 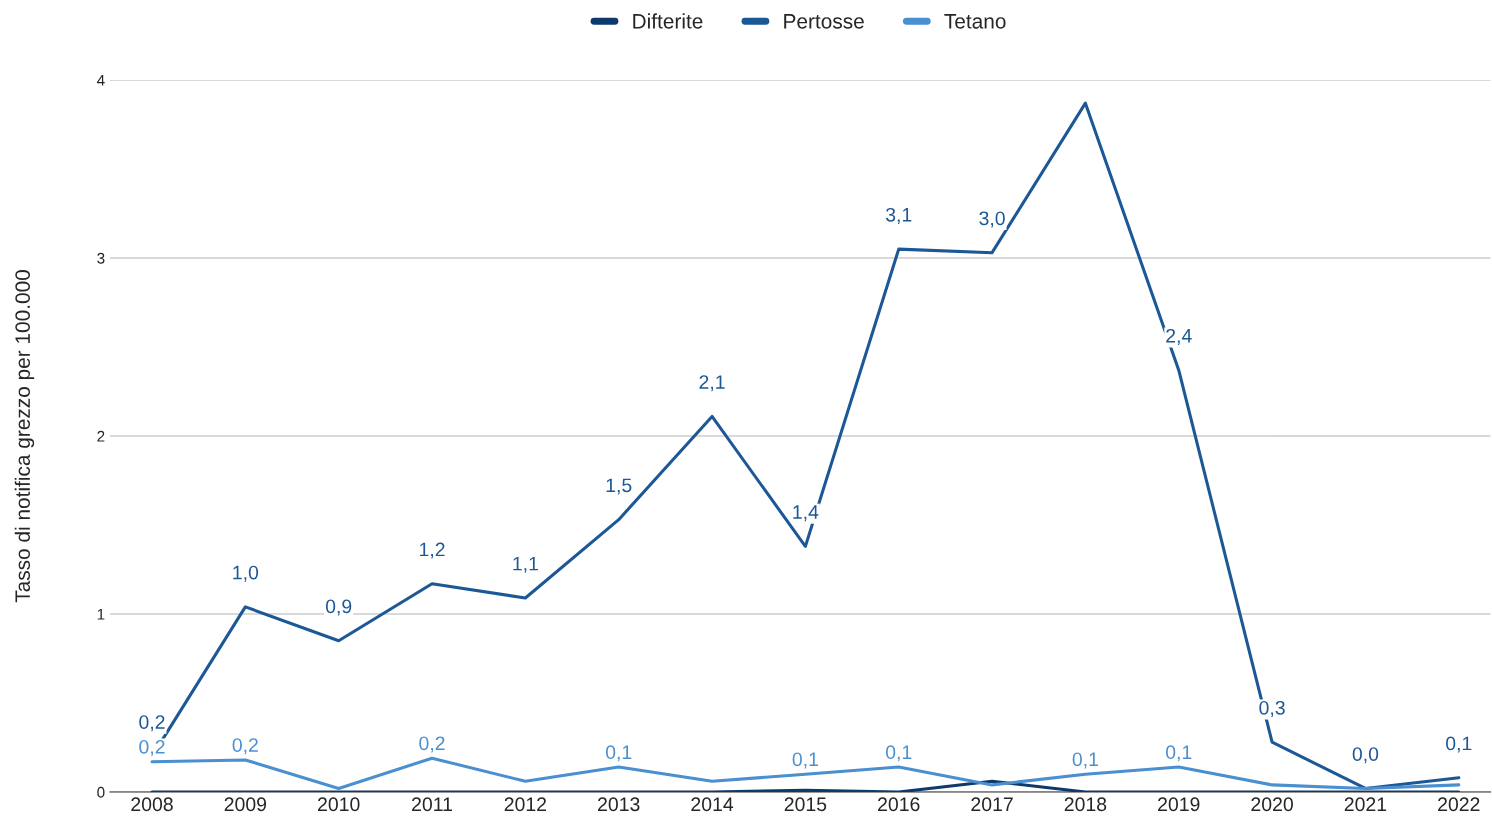 What do you see at coordinates (339, 804) in the screenshot?
I see `x-tick-label: 2010` at bounding box center [339, 804].